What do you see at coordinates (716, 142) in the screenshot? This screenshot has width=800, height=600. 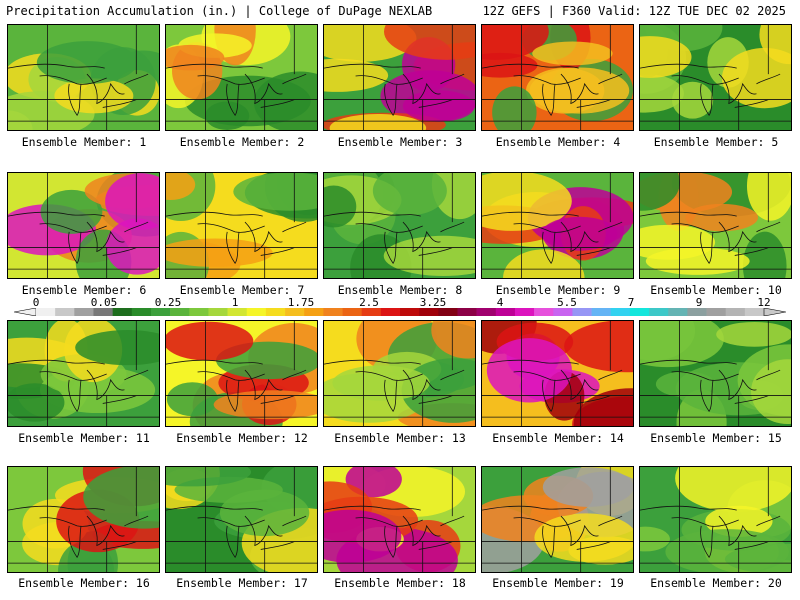 I see `ensemble-member-label-5: Ensemble Member: 5` at bounding box center [716, 142].